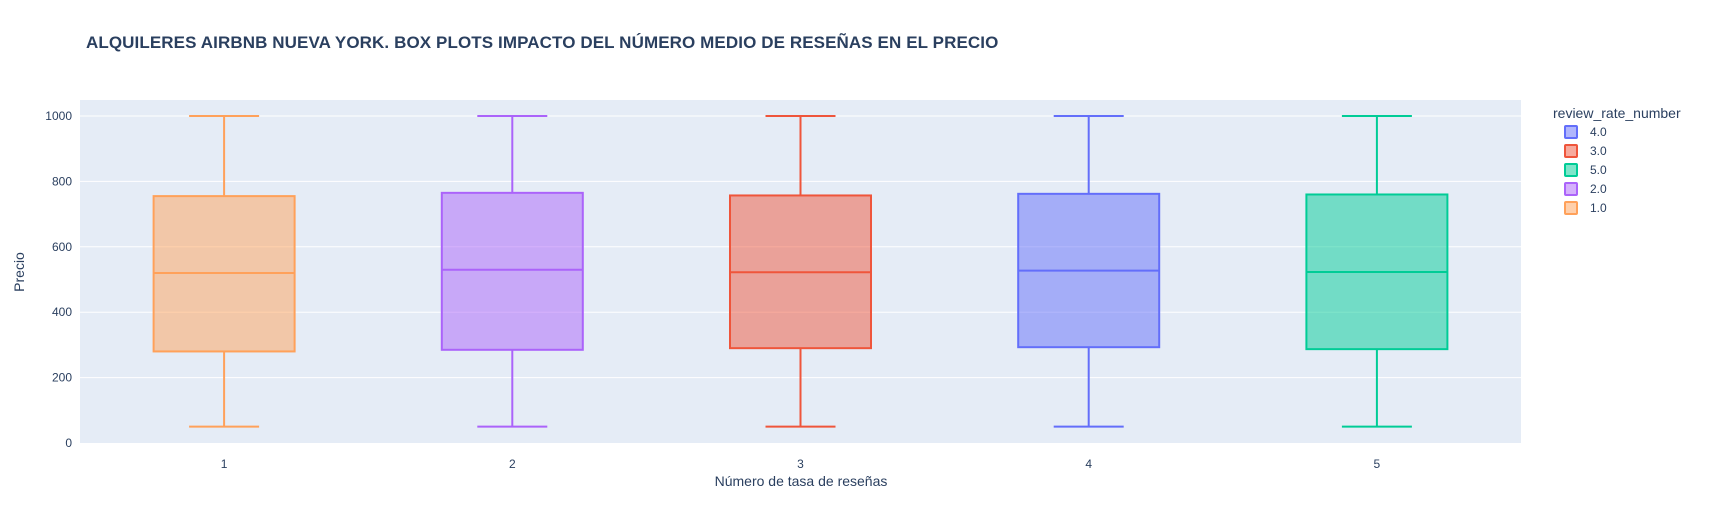 This screenshot has height=525, width=1715. I want to click on x-tick-labels: 1 2 3 4 5, so click(801, 464).